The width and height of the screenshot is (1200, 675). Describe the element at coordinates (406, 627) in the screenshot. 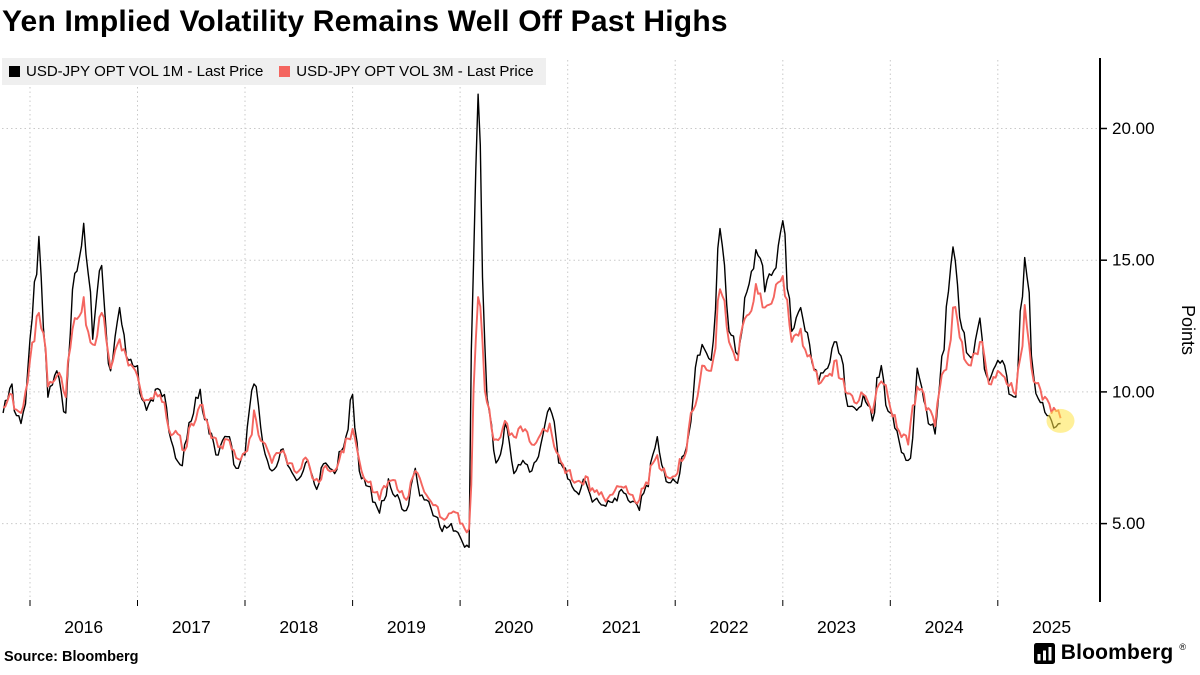

I see `x-axis-label: 2019` at that location.